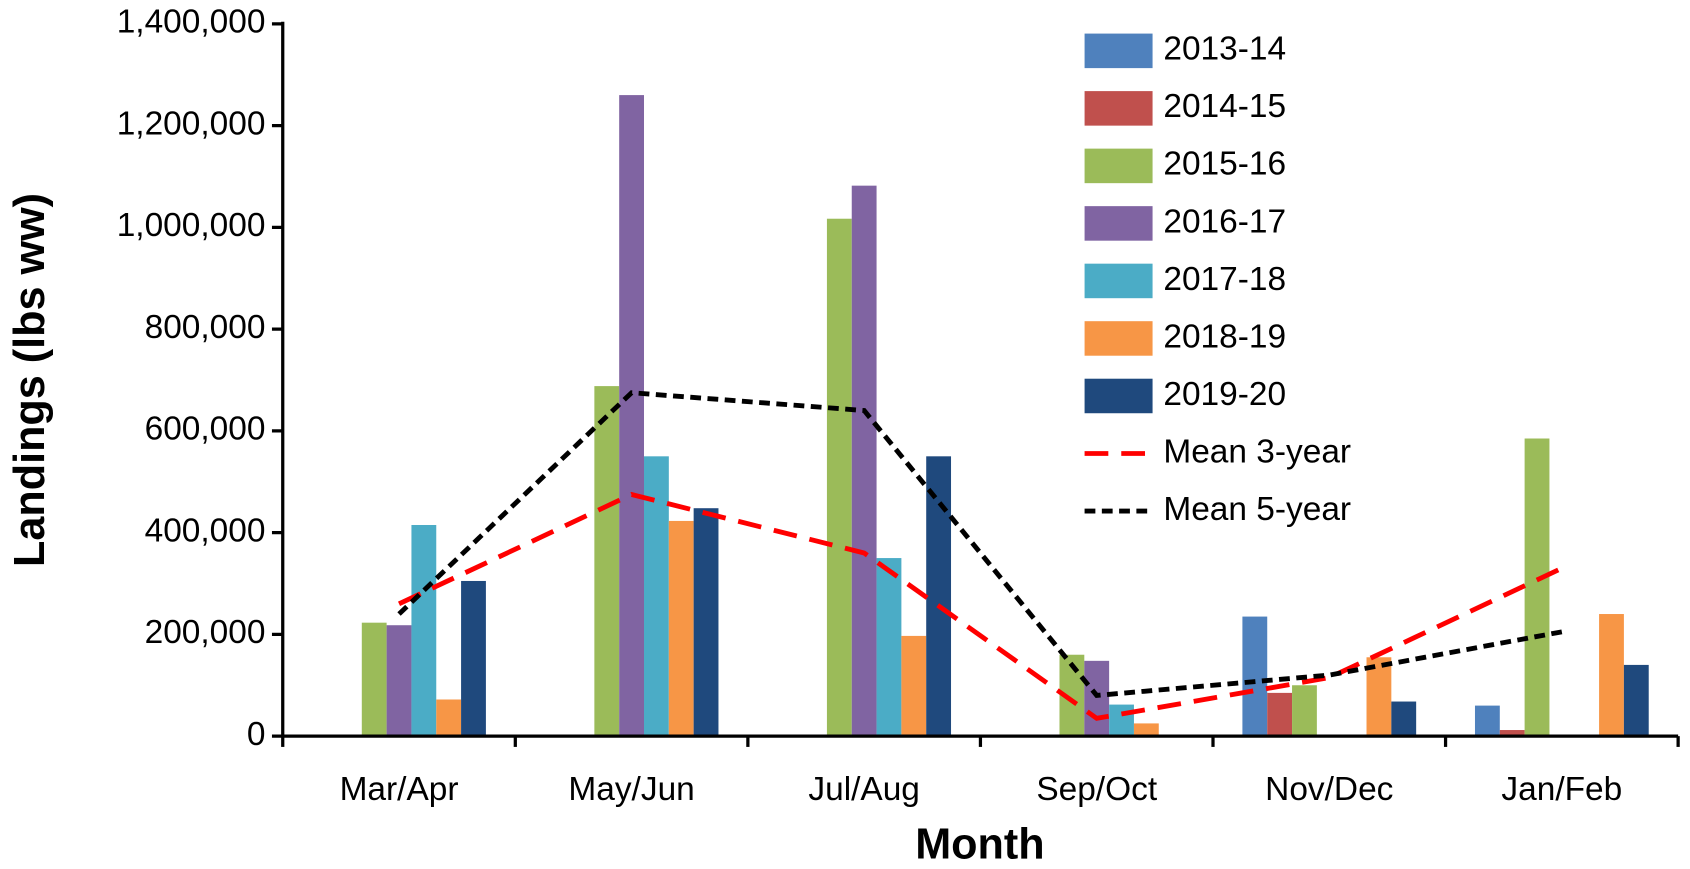  What do you see at coordinates (1224, 336) in the screenshot?
I see `legend-label: 2018-19` at bounding box center [1224, 336].